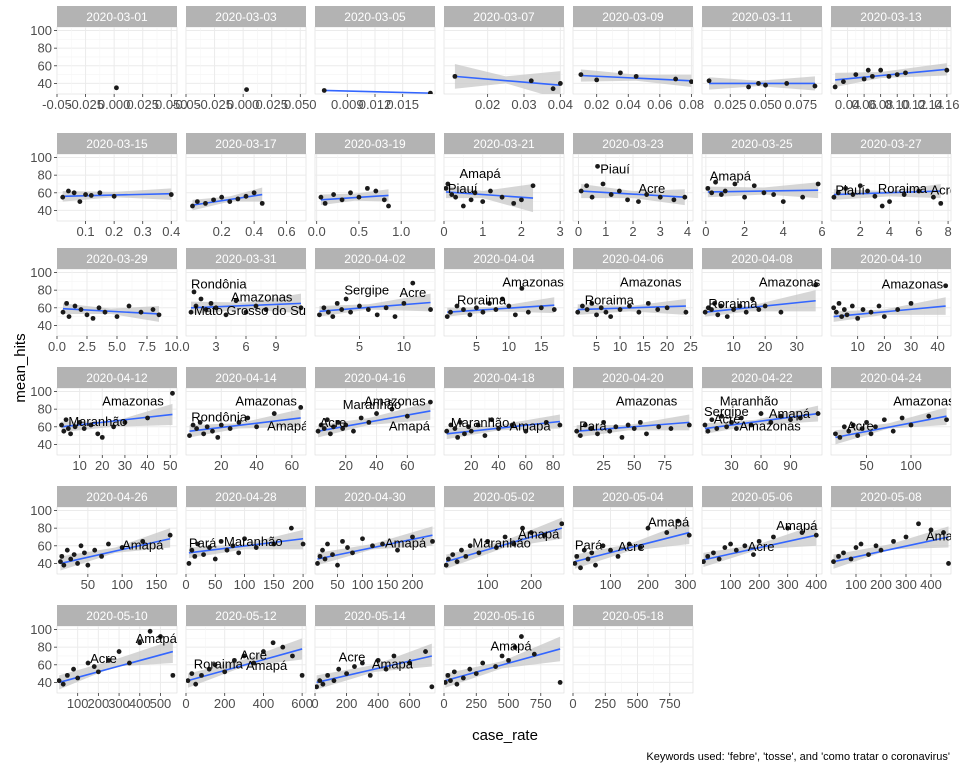 The height and width of the screenshot is (768, 960). What do you see at coordinates (375, 17) in the screenshot?
I see `facet-strip-label: 2020-03-05` at bounding box center [375, 17].